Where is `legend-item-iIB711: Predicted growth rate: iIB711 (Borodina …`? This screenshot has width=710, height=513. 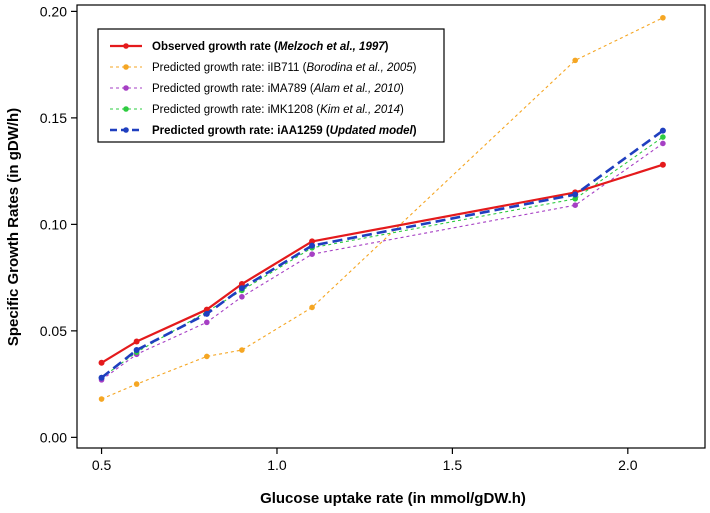 legend-item-iIB711: Predicted growth rate: iIB711 (Borodina … is located at coordinates (263, 68).